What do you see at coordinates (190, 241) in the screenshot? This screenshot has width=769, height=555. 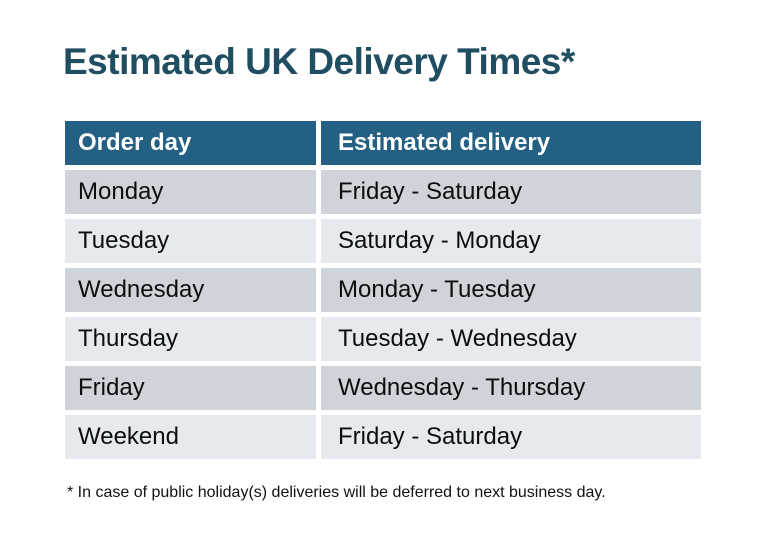 I see `order-day-cell: Tuesday` at bounding box center [190, 241].